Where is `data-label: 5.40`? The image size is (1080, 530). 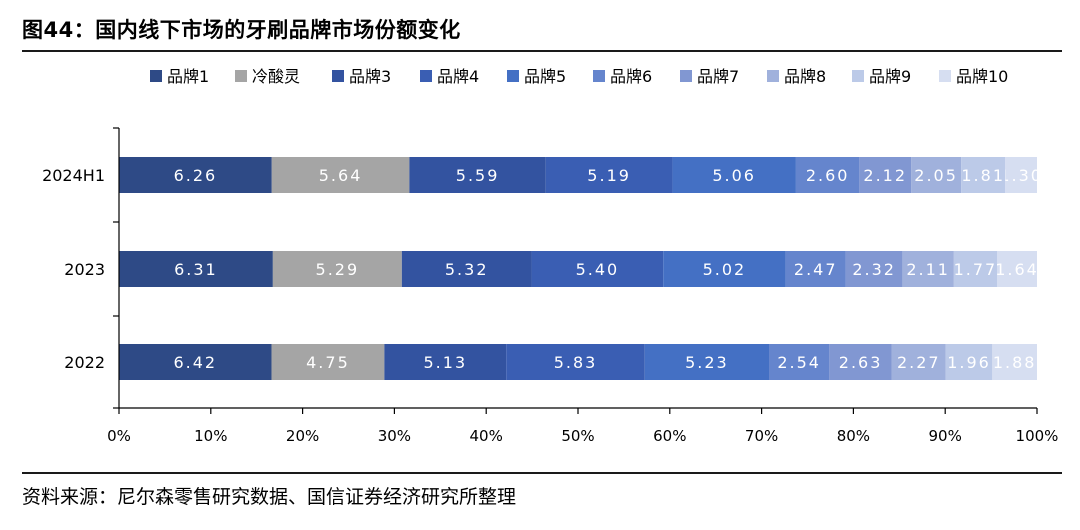 data-label: 5.40 is located at coordinates (598, 269).